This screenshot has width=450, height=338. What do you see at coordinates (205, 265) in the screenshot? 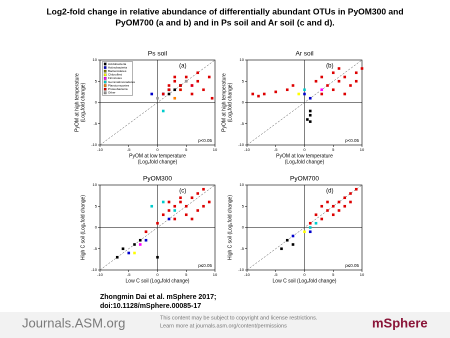
I see `p-value: p≤0.05` at bounding box center [205, 265].